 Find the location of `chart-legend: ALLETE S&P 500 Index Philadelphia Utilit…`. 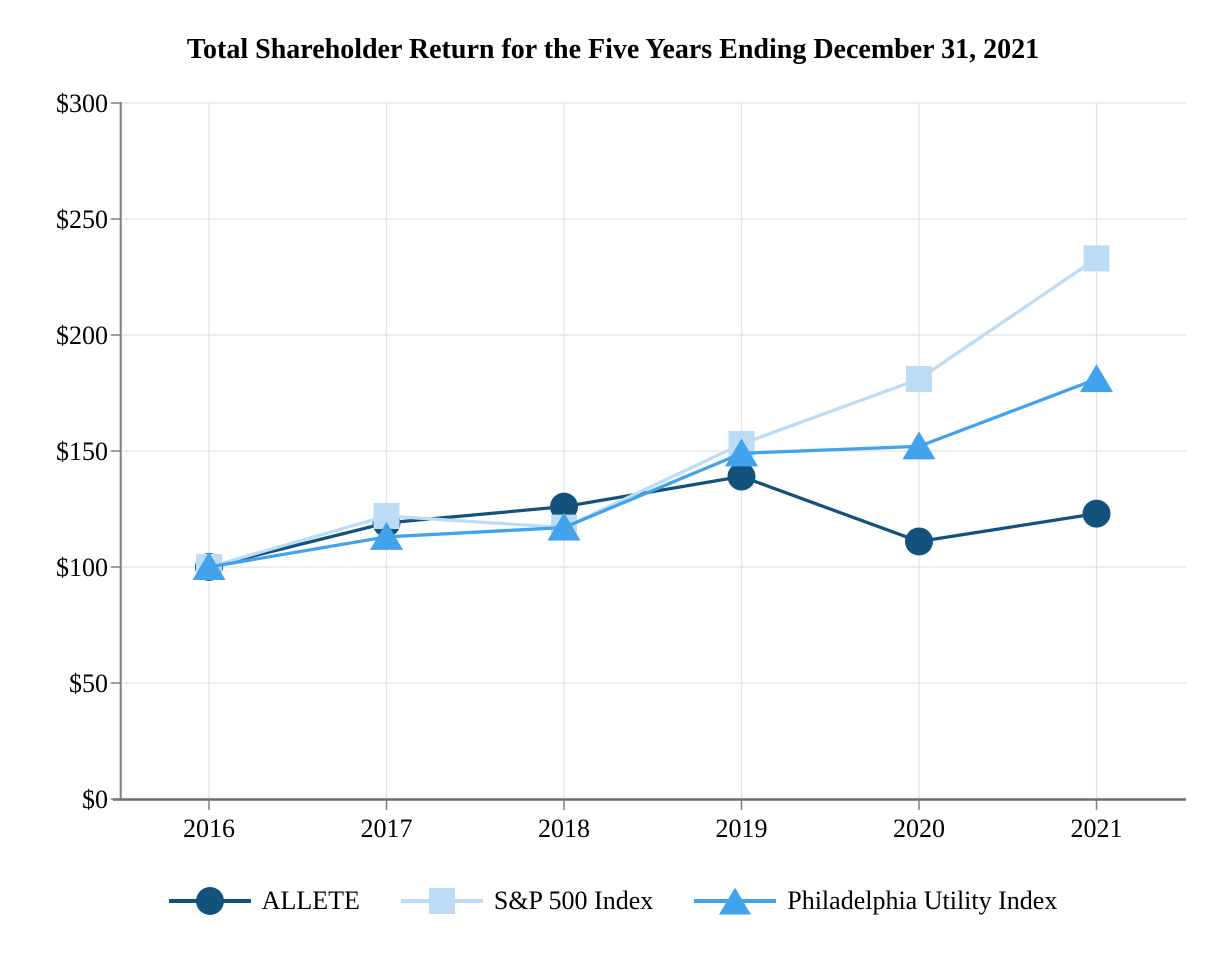

chart-legend: ALLETE S&P 500 Index Philadelphia Utilit… is located at coordinates (613, 901).